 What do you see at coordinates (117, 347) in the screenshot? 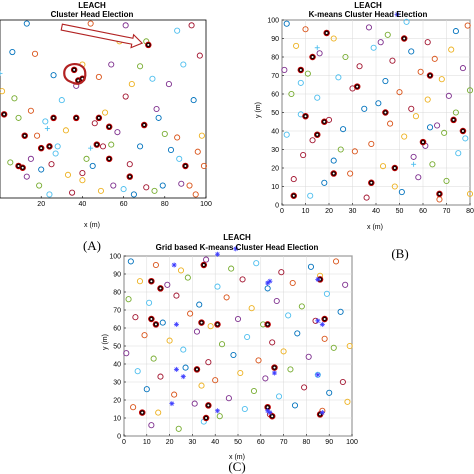
I see `y-tick-label: 50` at bounding box center [117, 347].